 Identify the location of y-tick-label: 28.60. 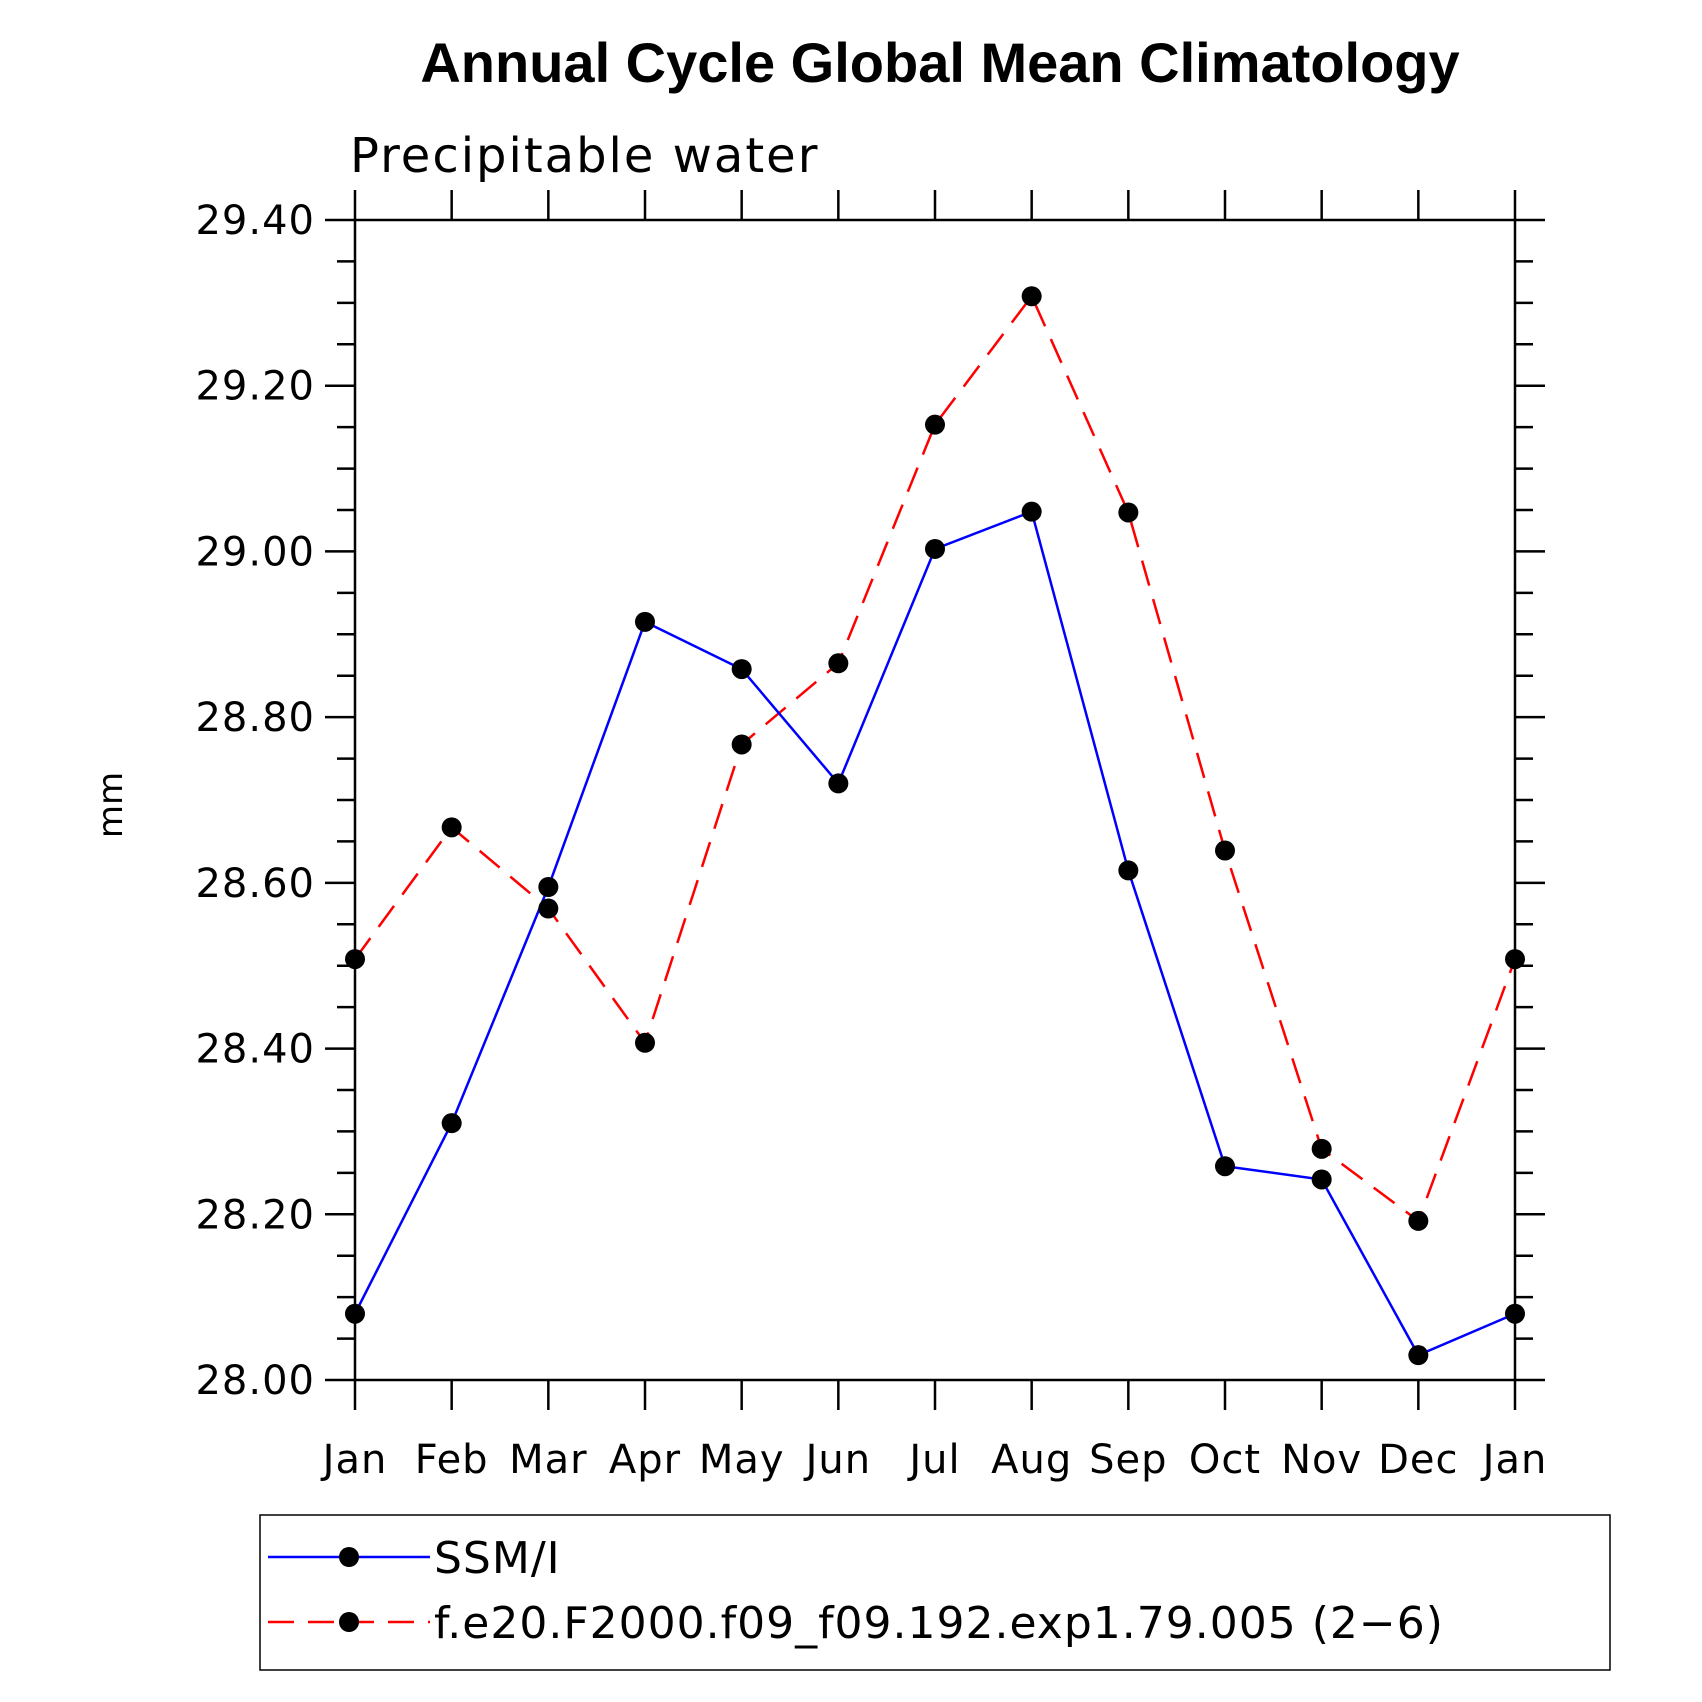
(255, 884).